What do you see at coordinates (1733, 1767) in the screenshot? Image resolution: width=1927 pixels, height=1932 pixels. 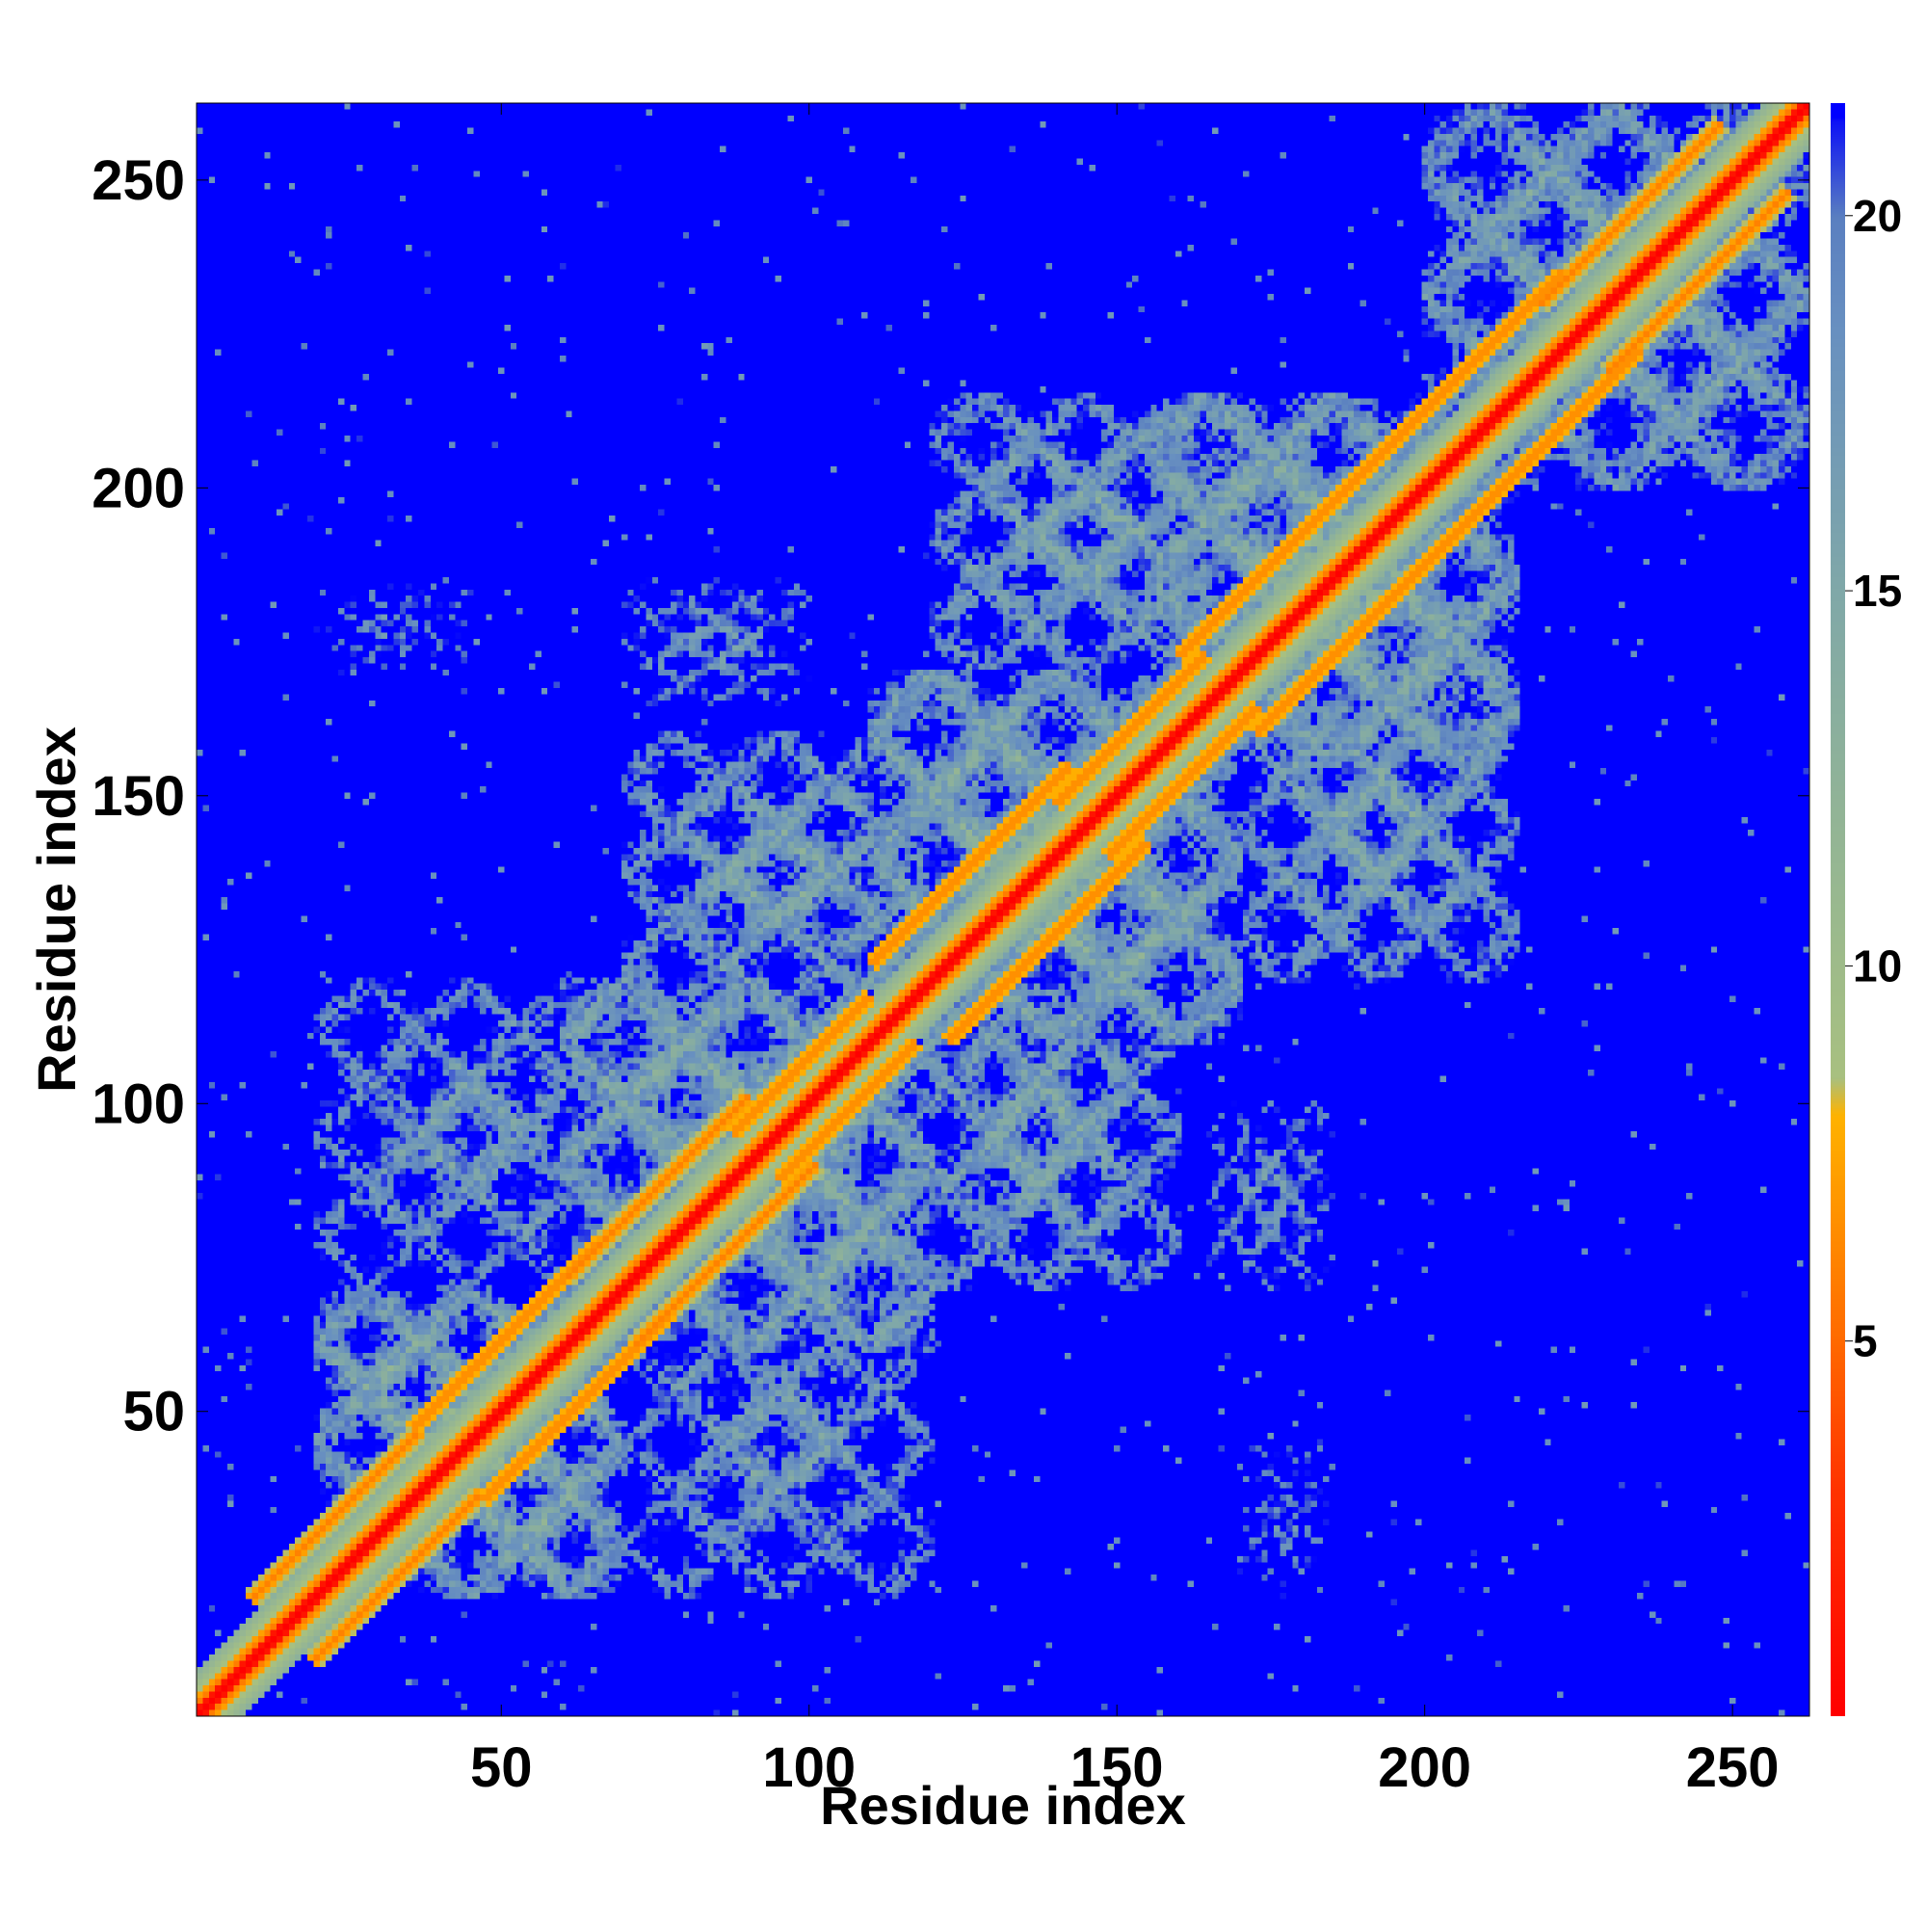 I see `x-tick-label-250: 250` at bounding box center [1733, 1767].